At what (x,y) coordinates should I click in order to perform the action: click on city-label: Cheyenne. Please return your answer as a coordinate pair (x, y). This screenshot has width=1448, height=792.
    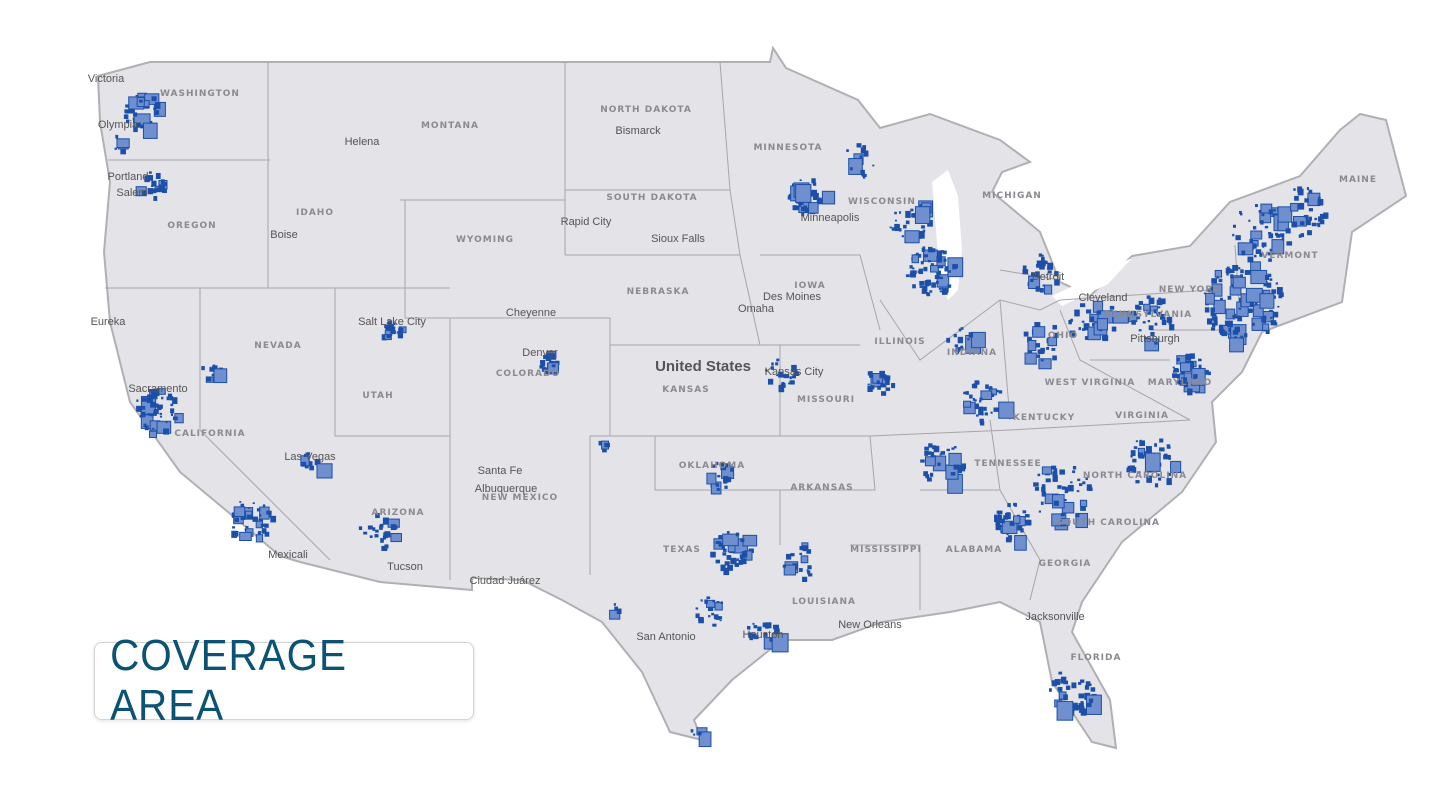
    Looking at the image, I should click on (531, 313).